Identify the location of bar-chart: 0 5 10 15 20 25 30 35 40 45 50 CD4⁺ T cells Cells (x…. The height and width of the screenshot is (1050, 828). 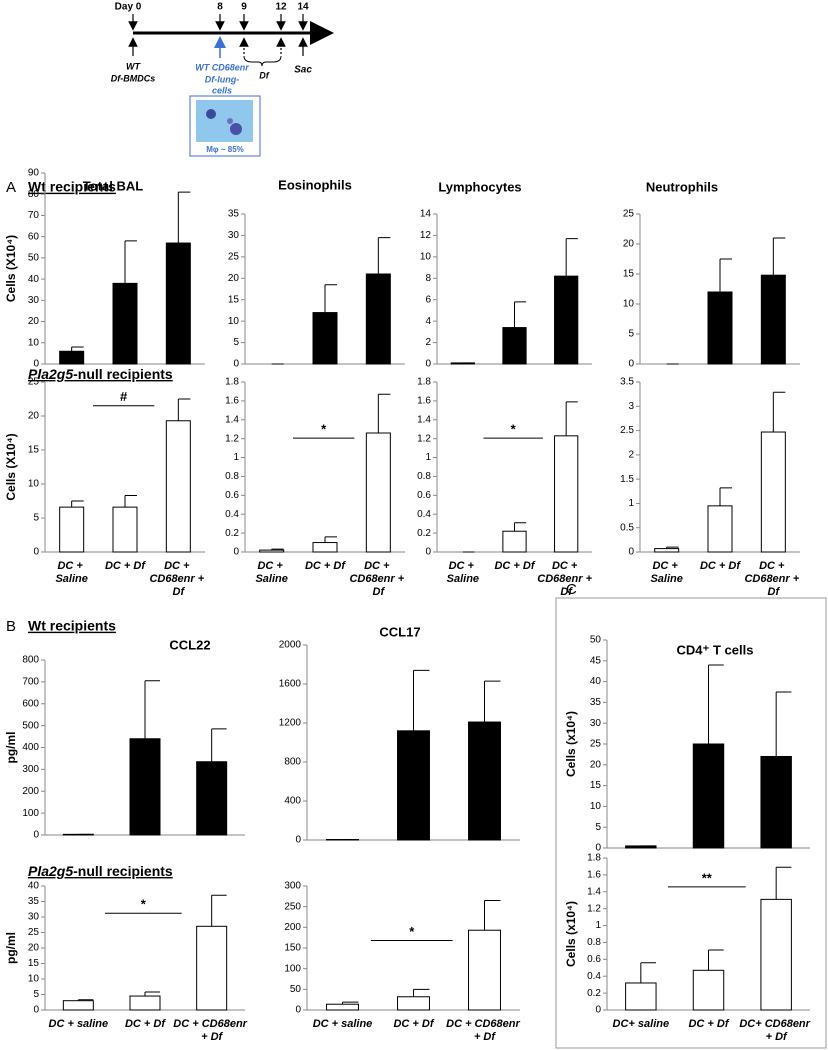
(687, 744).